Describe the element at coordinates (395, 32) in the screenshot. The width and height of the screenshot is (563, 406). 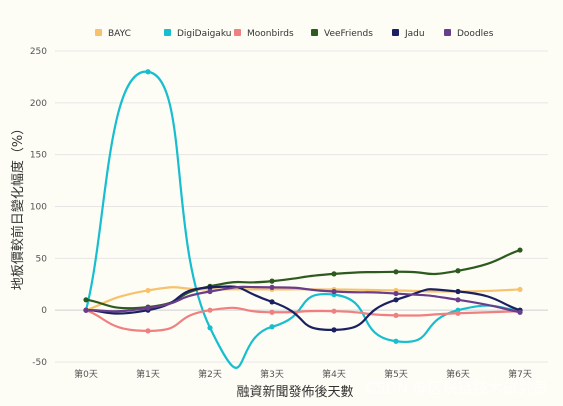
I see `legend-swatch-jadu` at that location.